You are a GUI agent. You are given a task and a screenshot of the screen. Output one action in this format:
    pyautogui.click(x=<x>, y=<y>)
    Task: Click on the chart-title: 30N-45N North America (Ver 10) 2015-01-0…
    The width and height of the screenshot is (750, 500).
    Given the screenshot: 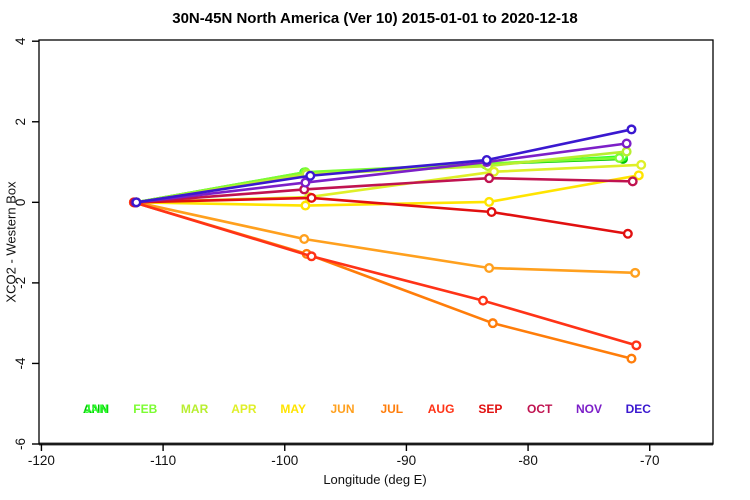 What is the action you would take?
    pyautogui.click(x=375, y=18)
    